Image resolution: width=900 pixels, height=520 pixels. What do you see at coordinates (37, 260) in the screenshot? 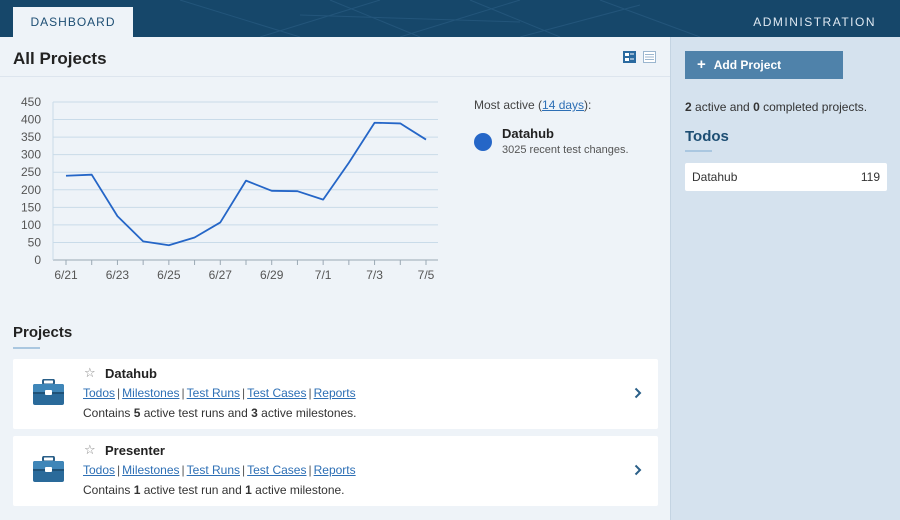
I see `y-tick-label: 0` at bounding box center [37, 260].